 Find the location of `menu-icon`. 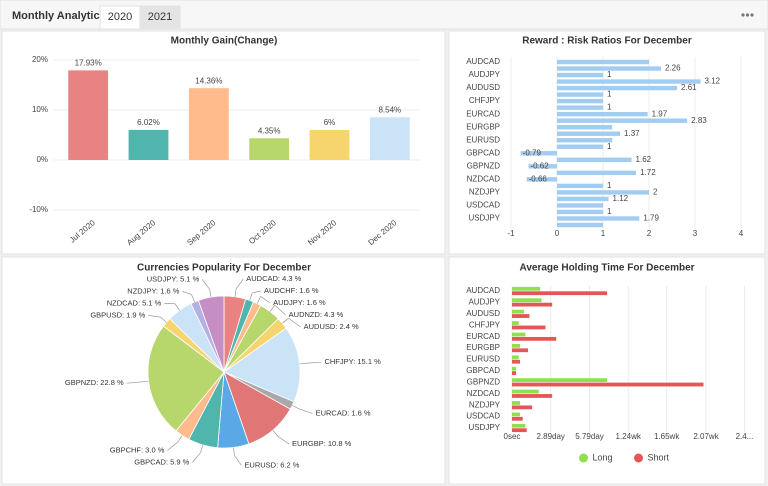

menu-icon is located at coordinates (747, 15).